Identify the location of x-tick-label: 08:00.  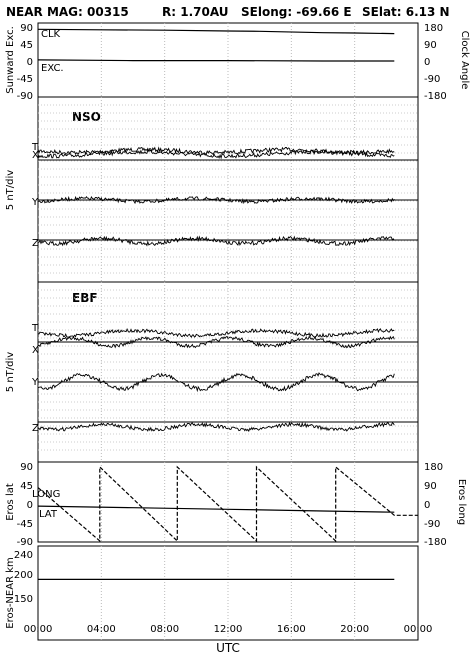
(164, 629).